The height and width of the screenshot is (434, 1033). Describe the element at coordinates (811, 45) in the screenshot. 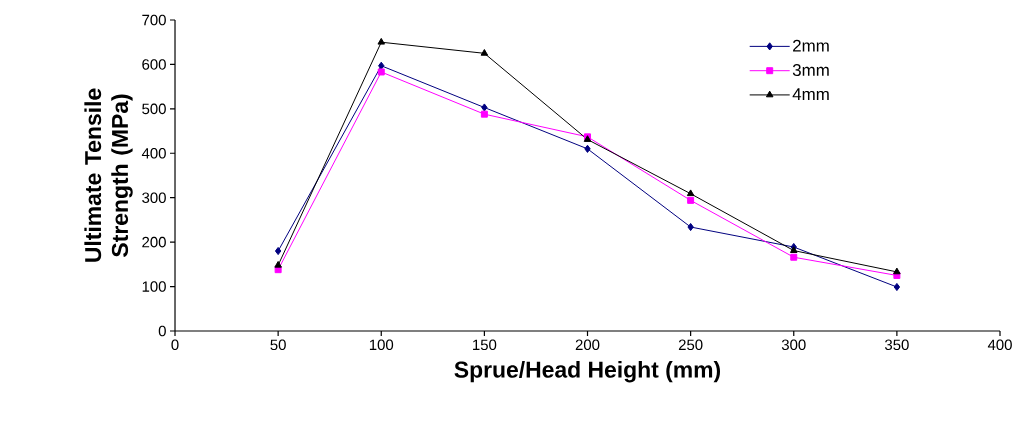

I see `legend-label: 2mm` at that location.